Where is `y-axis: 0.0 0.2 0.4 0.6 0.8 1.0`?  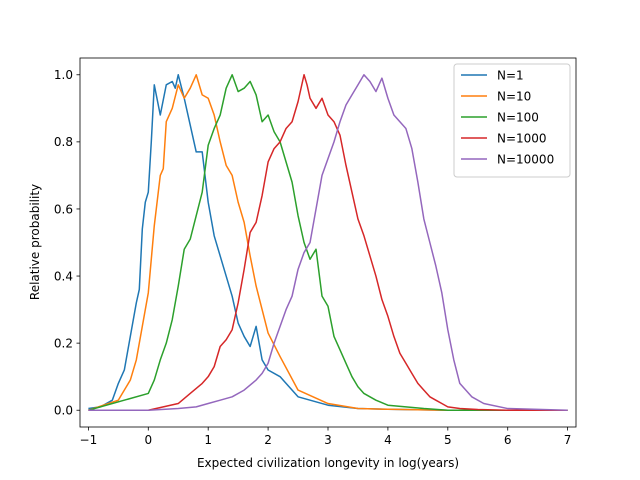
y-axis: 0.0 0.2 0.4 0.6 0.8 1.0 is located at coordinates (67, 243).